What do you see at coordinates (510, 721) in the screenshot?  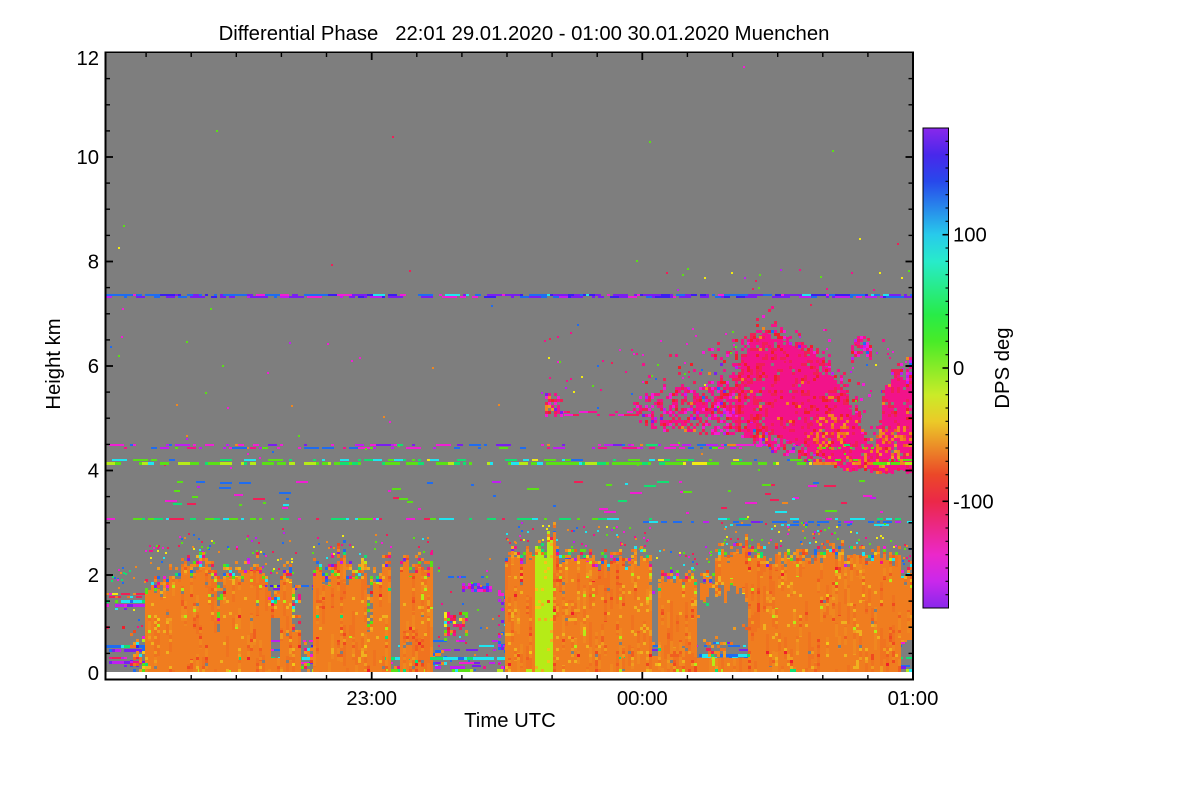 I see `svg-text: Time UTC` at bounding box center [510, 721].